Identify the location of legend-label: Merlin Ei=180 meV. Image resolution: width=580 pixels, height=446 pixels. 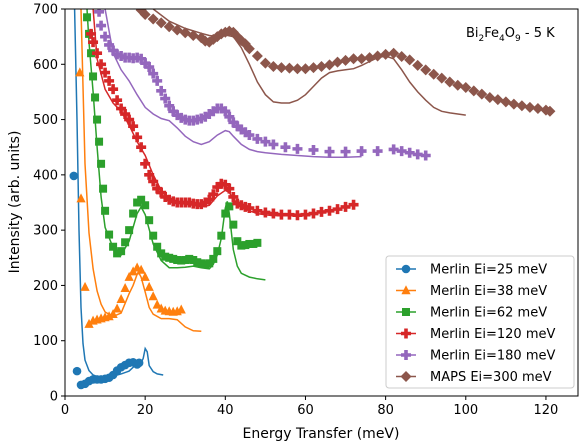
(492, 356).